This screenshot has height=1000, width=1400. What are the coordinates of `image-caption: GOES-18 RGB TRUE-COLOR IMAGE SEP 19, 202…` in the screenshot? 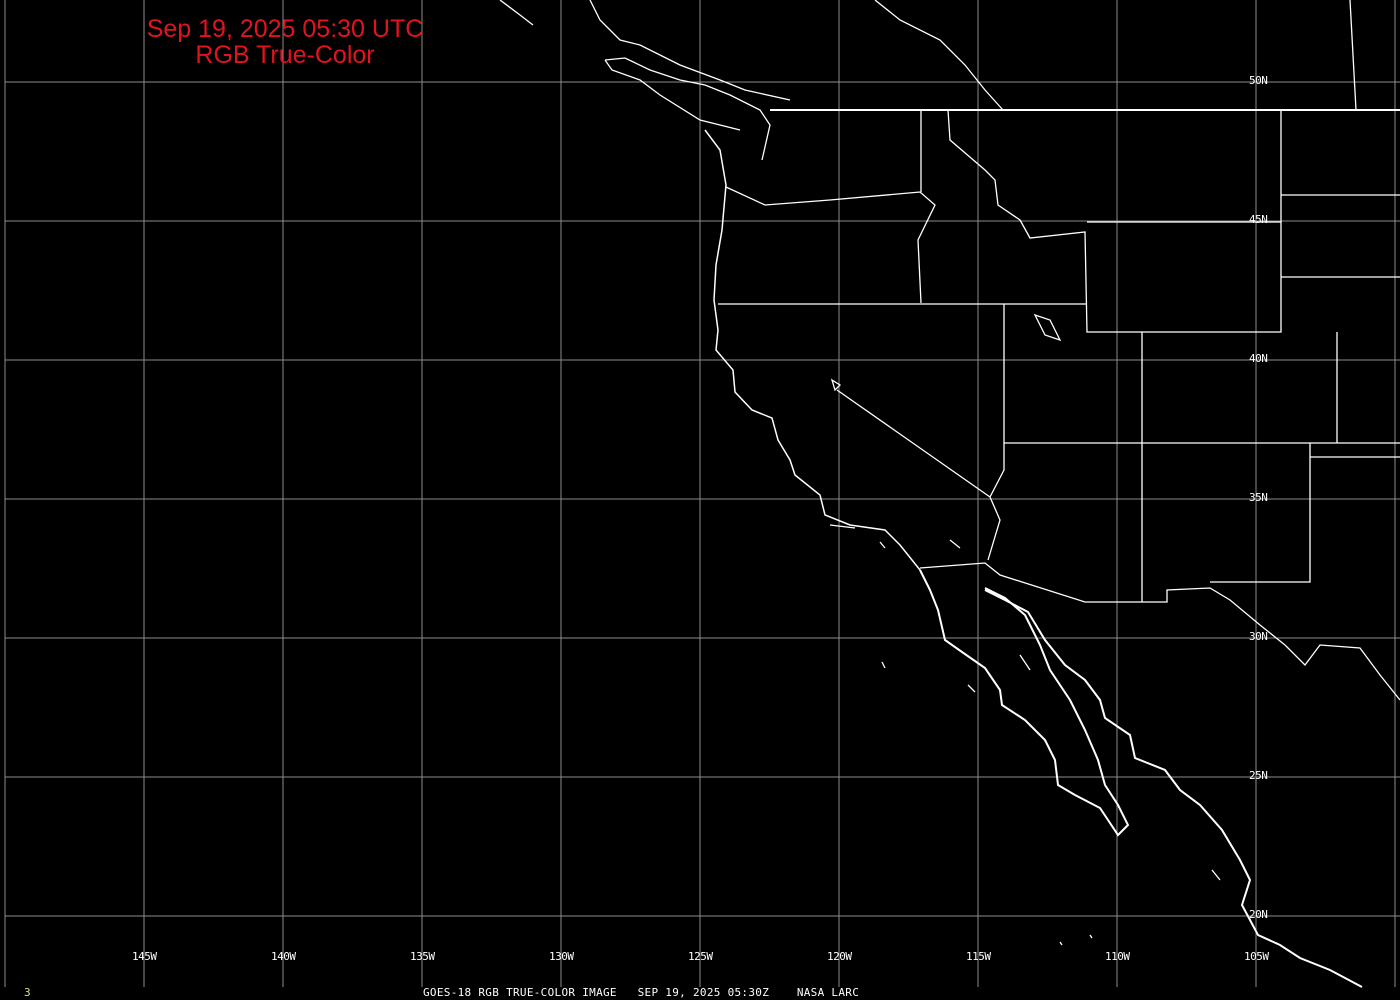 It's located at (641, 992).